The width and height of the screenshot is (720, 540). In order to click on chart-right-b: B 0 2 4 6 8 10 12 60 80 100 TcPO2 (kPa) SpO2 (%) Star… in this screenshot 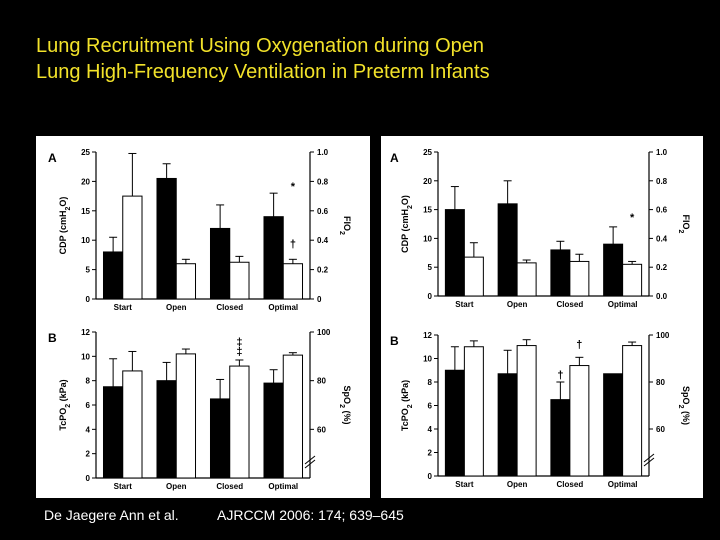, I will do `click(540, 410)`.